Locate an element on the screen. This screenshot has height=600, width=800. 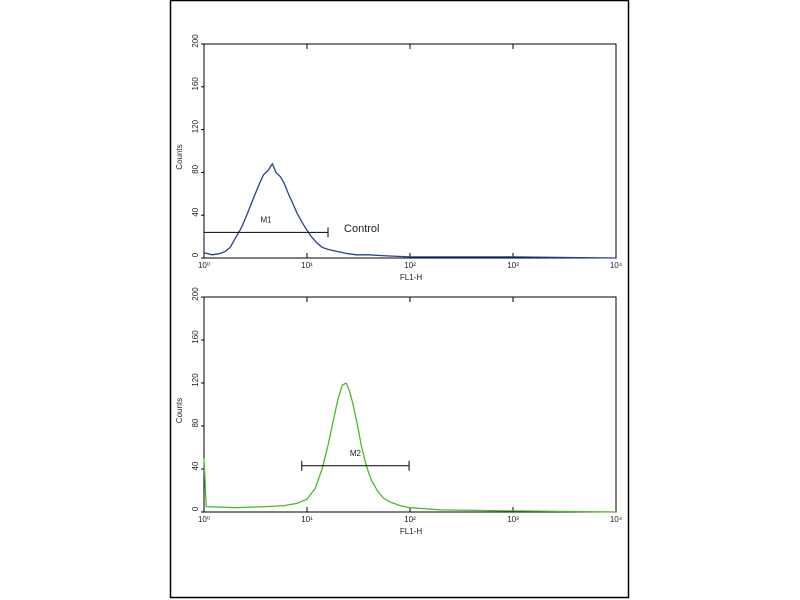
marker-label: M2 is located at coordinates (356, 453).